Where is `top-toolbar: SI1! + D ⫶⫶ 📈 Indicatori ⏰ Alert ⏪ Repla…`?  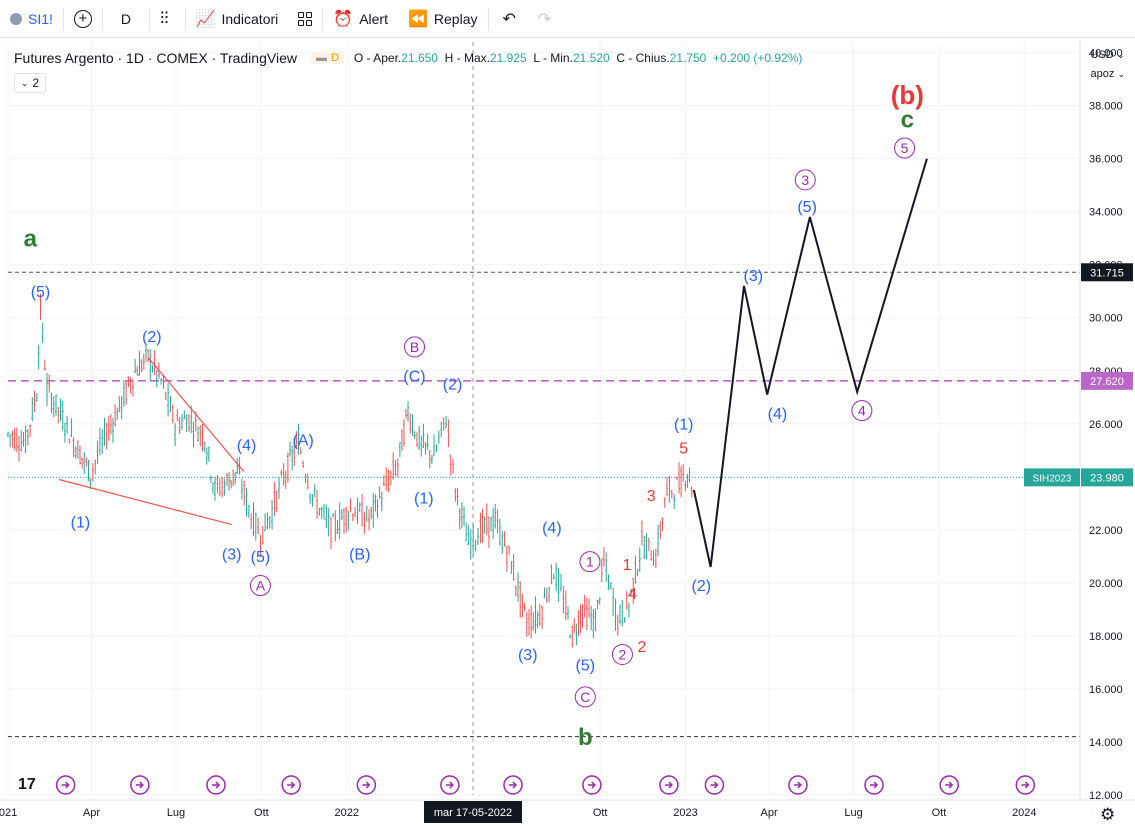
top-toolbar: SI1! + D ⫶⫶ 📈 Indicatori ⏰ Alert ⏪ Repla… is located at coordinates (567, 19).